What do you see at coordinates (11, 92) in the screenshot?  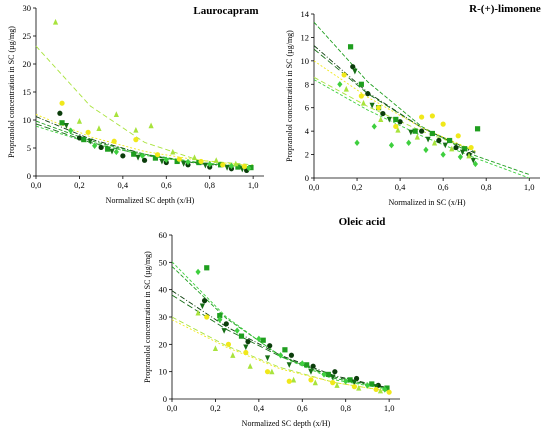 I see `y-axis-label: Propranolol concentration in SC (µg/mg)` at bounding box center [11, 92].